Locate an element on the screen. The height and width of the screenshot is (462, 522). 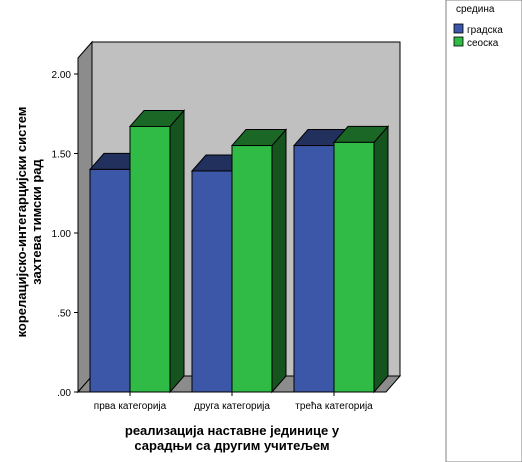
x-axis-title-line2: сарадњи са другим учитељем is located at coordinates (231, 445).